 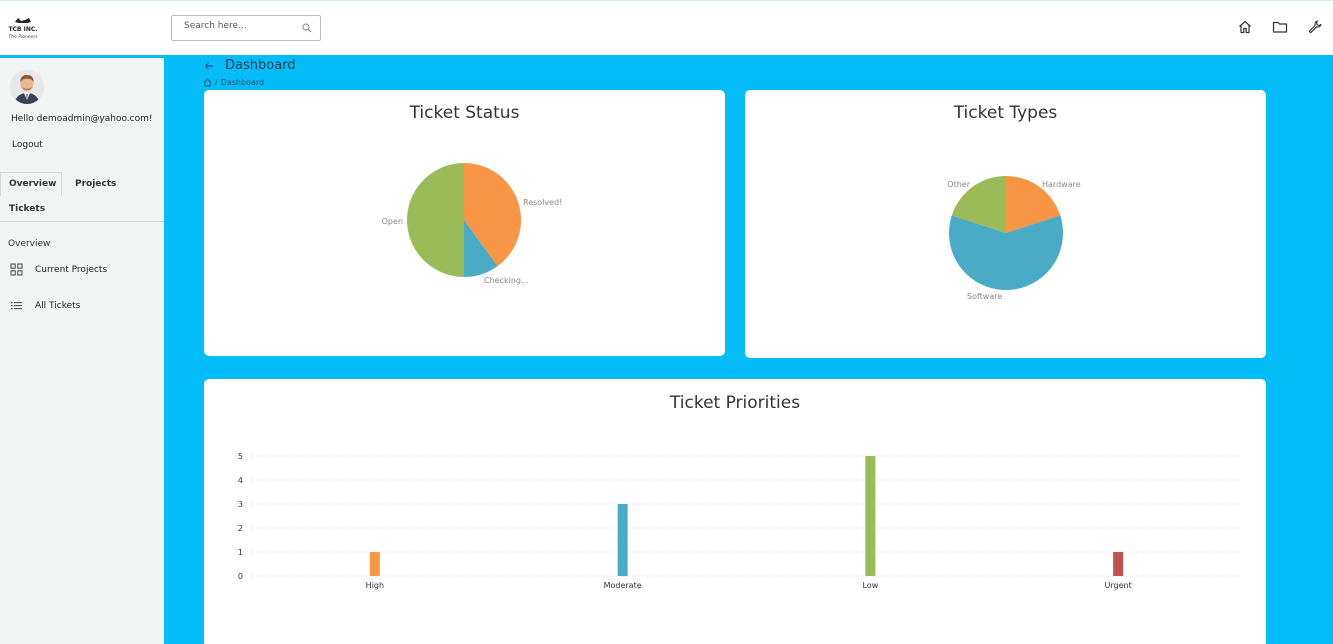 What do you see at coordinates (239, 26) in the screenshot?
I see `search-input` at bounding box center [239, 26].